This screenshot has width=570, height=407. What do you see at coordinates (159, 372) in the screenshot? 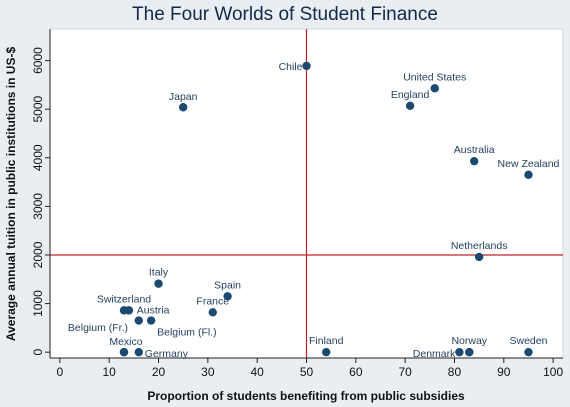
I see `x-tick-label: 20` at bounding box center [159, 372].